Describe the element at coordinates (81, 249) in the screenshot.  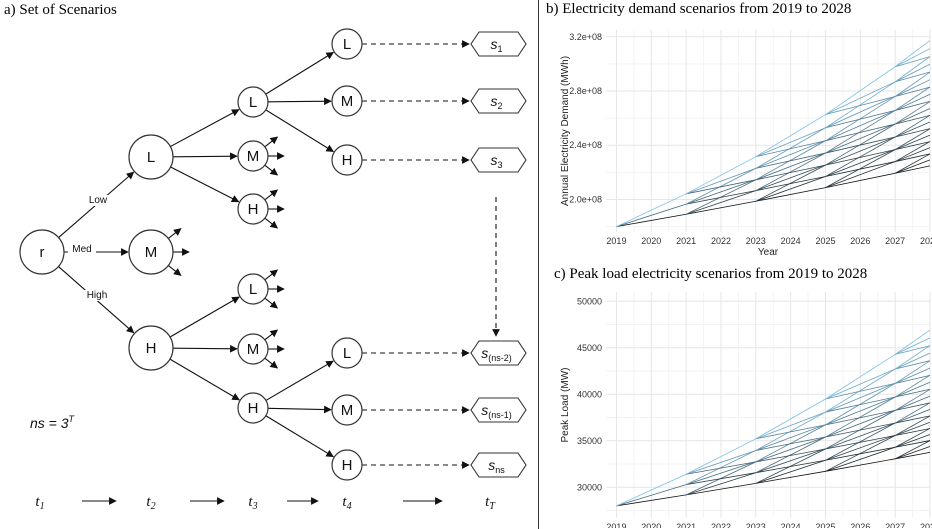
I see `branch-label-med: Med` at that location.